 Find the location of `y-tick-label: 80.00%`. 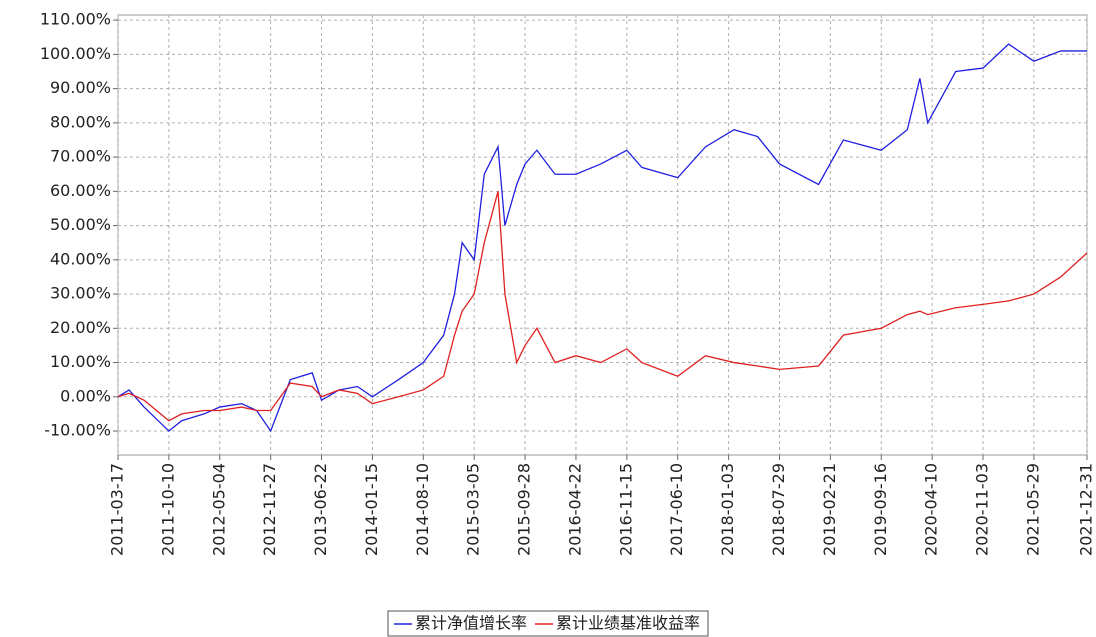

y-tick-label: 80.00% is located at coordinates (80, 121).